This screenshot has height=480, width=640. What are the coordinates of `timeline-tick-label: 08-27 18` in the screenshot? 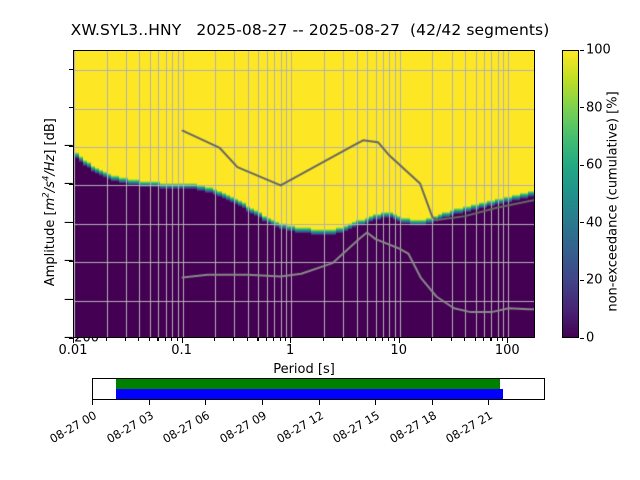 It's located at (412, 427).